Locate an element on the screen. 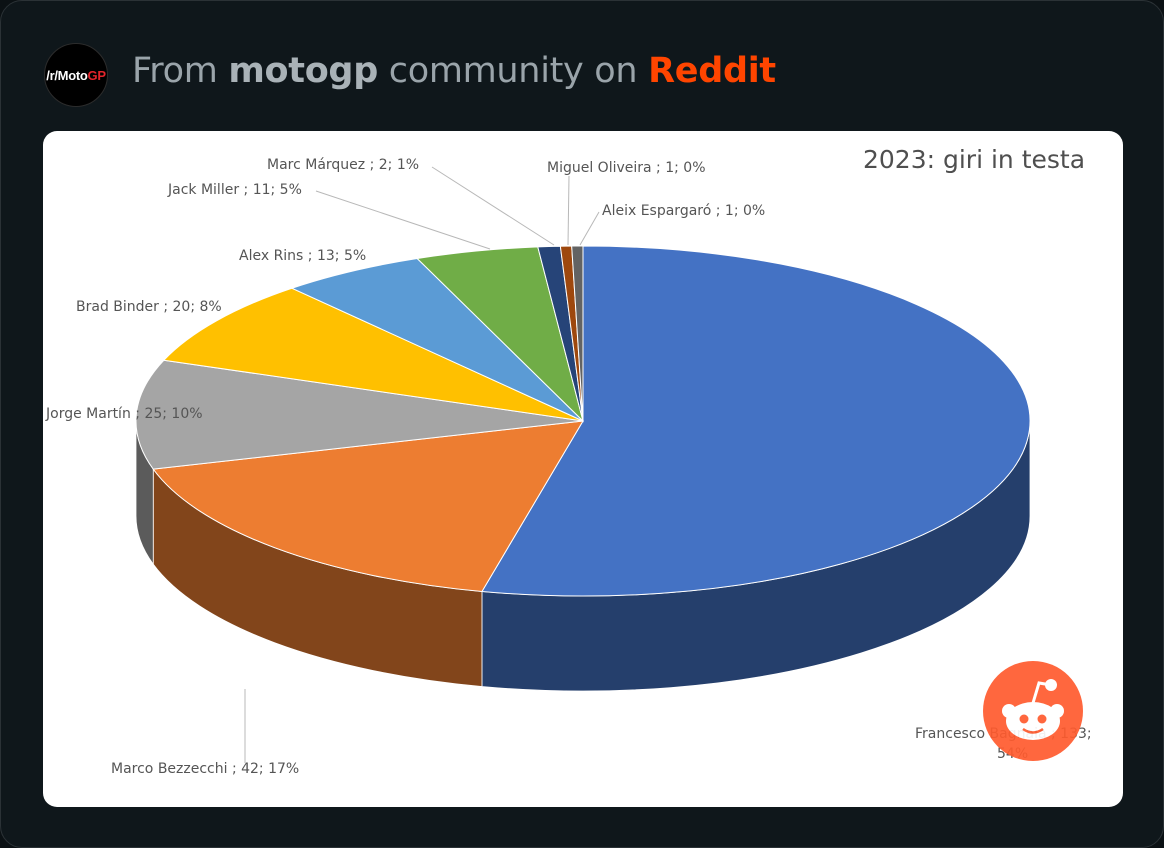 The height and width of the screenshot is (848, 1164). snoo-icon is located at coordinates (1033, 711).